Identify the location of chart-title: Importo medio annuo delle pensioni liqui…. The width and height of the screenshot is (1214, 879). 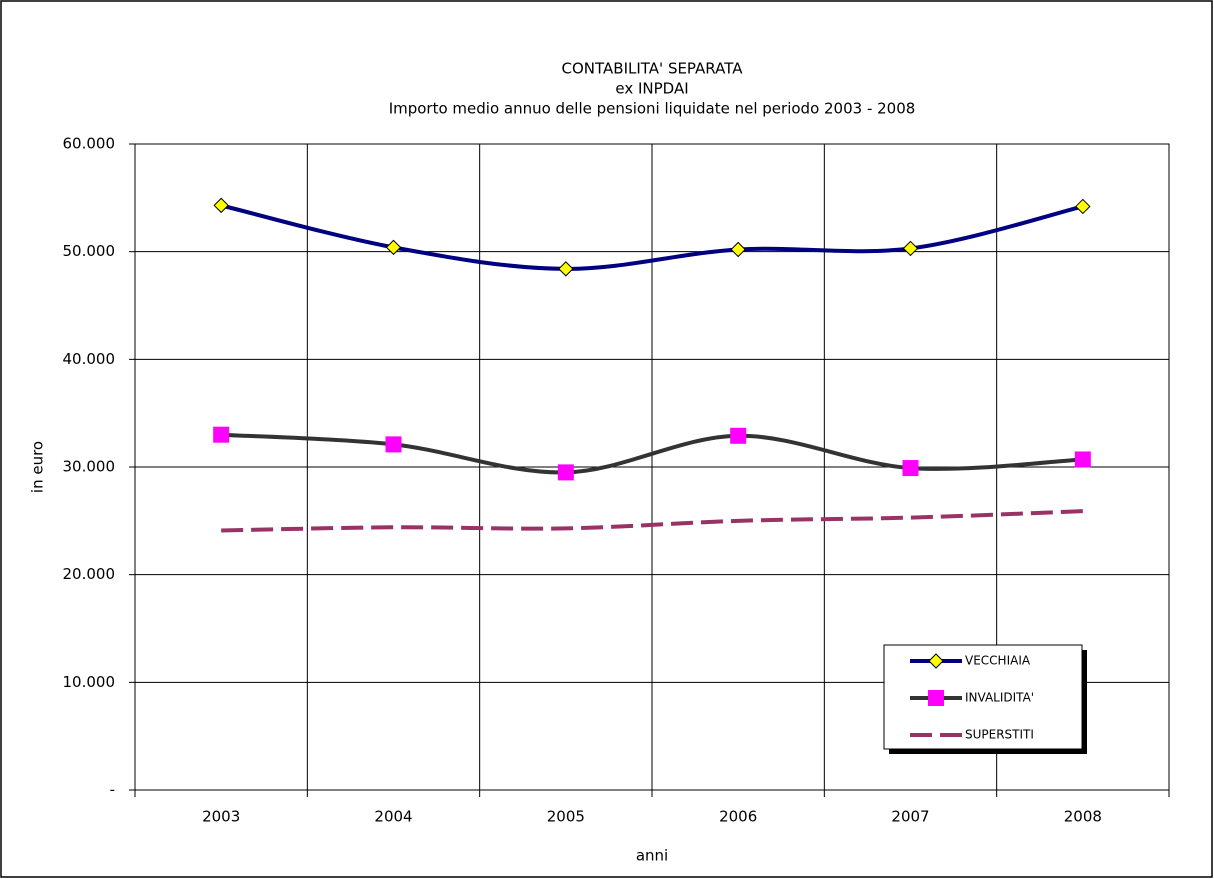
(652, 109).